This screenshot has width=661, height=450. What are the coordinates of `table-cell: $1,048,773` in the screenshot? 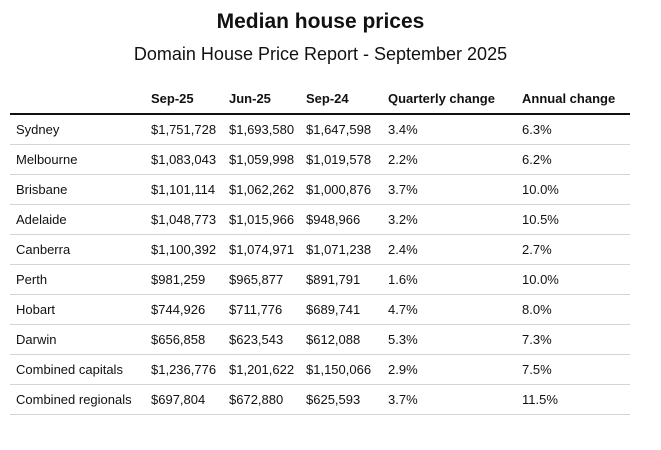 It's located at (184, 219).